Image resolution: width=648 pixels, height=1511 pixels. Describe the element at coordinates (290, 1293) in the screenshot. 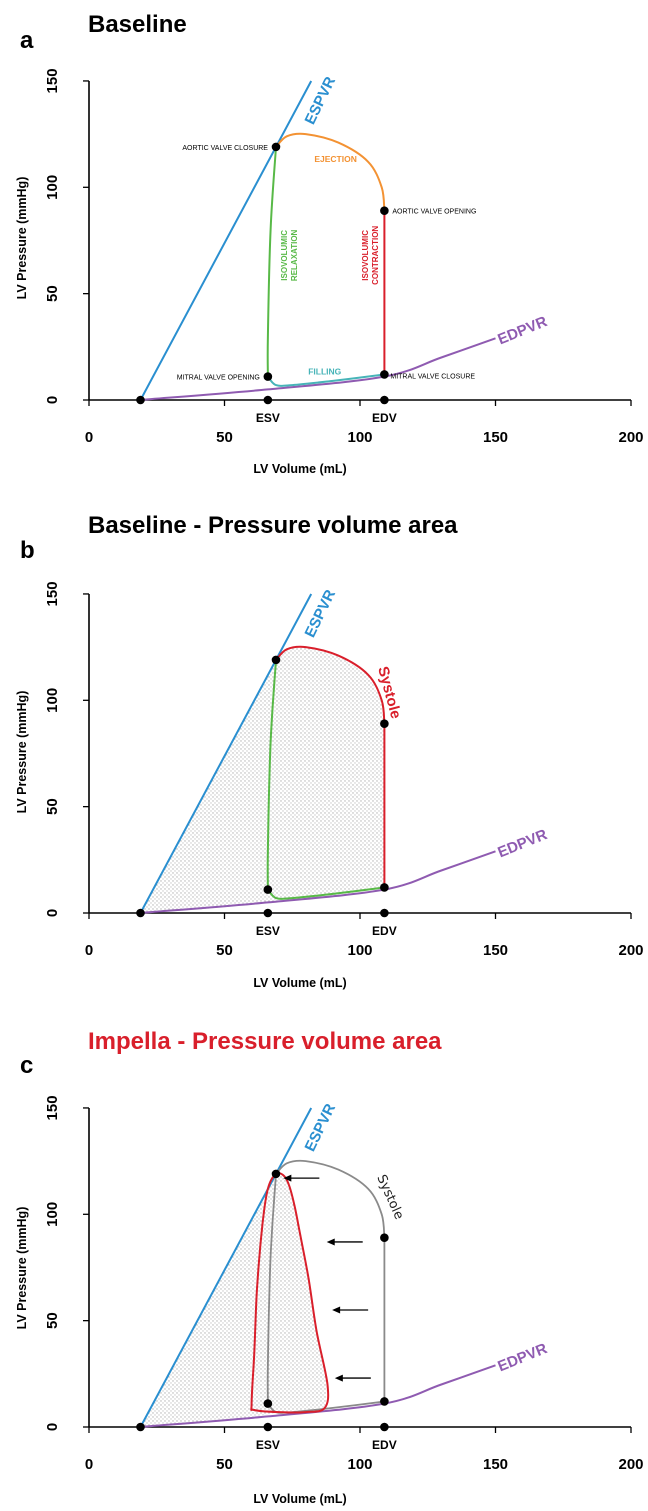

I see `impella-loop` at that location.